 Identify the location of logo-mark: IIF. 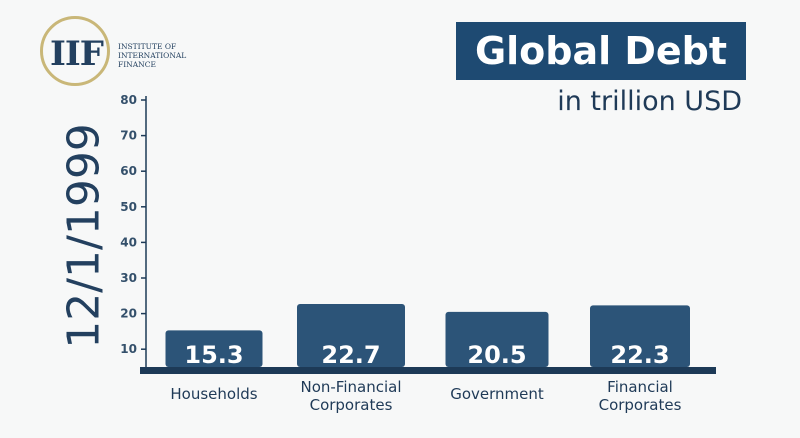
(77, 54).